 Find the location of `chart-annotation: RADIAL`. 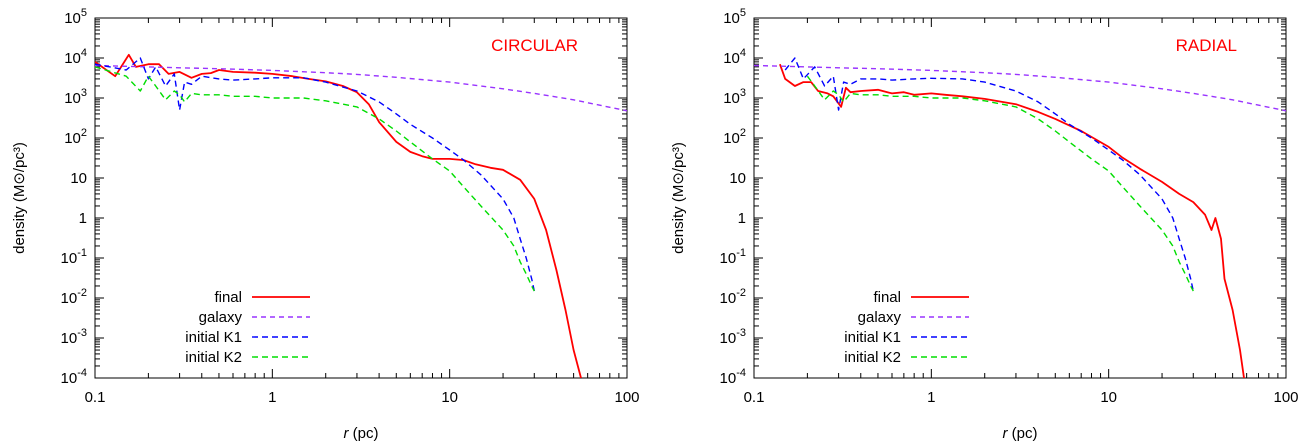

chart-annotation: RADIAL is located at coordinates (1206, 45).